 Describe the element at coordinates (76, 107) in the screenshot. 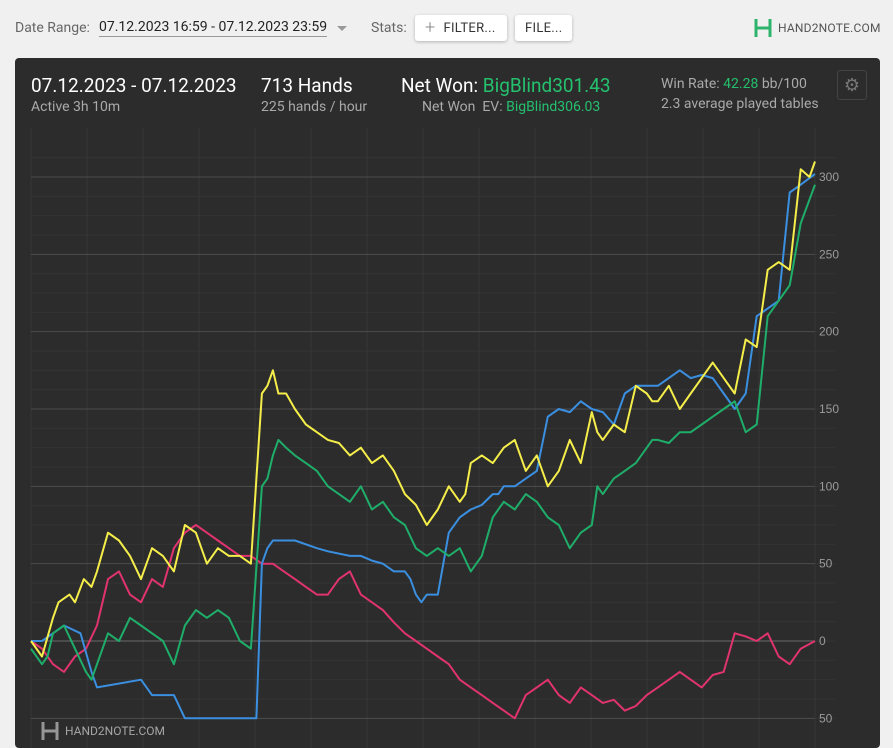

I see `active-time: Active 3h 10m` at that location.